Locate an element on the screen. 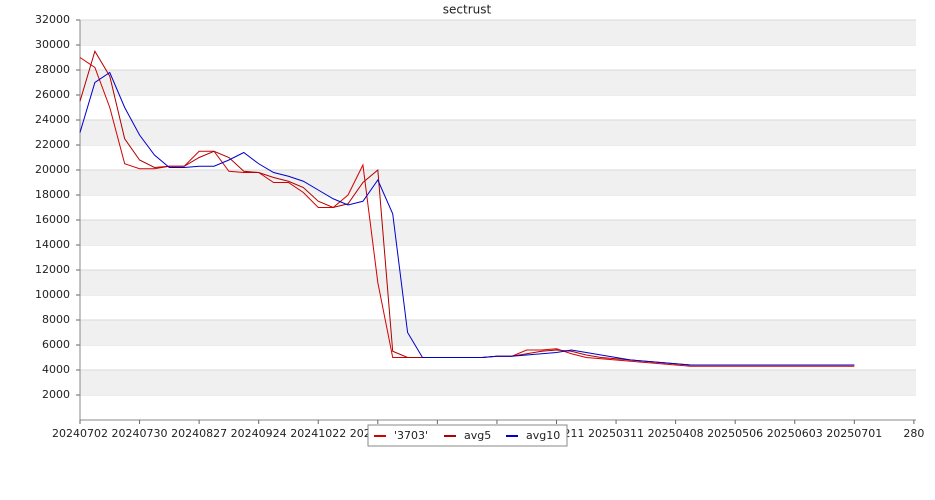 The image size is (935, 500). y-tick-label: 32000 is located at coordinates (52, 19).